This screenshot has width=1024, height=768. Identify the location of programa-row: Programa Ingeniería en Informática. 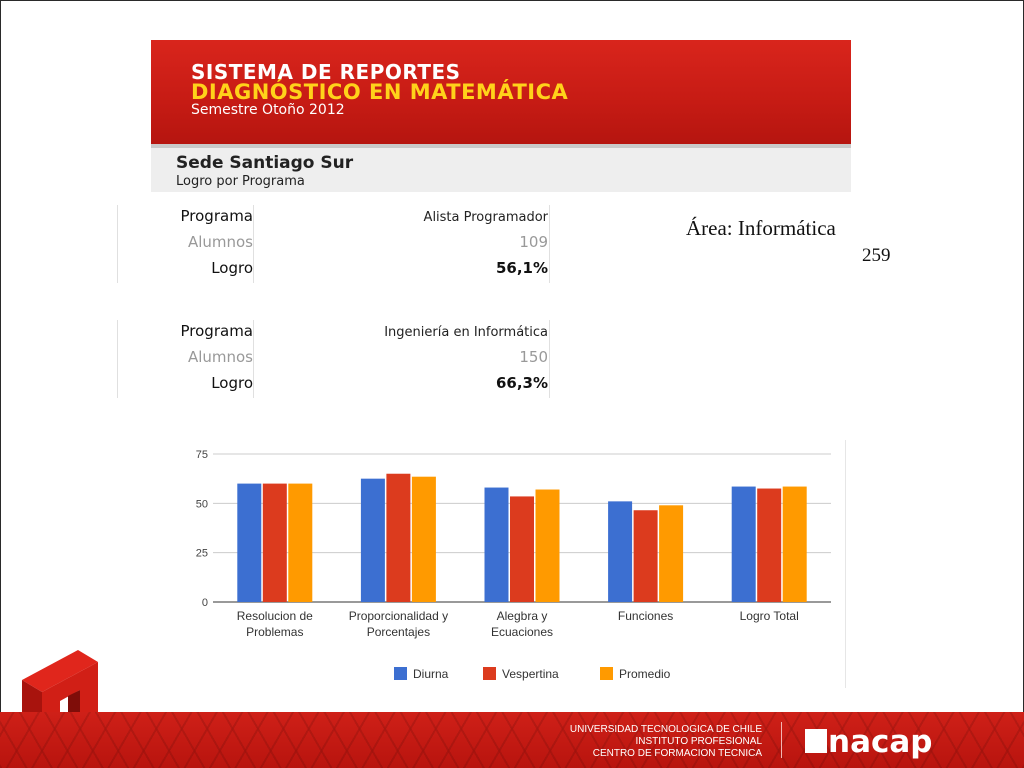
(334, 334).